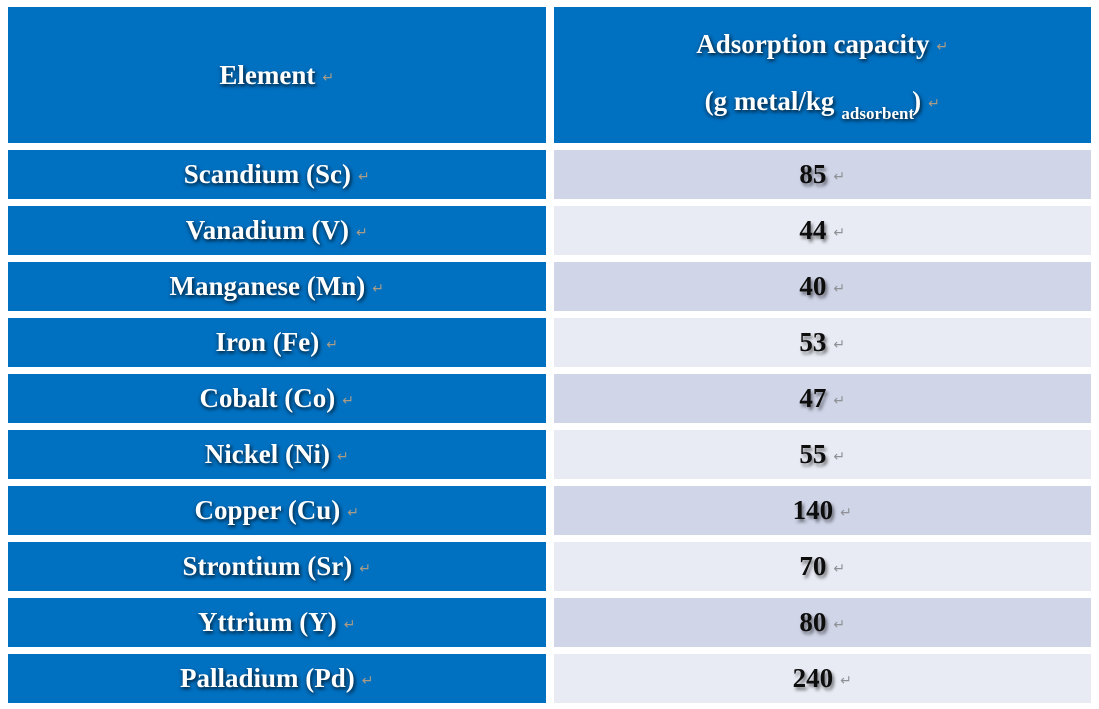 This screenshot has height=709, width=1099. What do you see at coordinates (267, 566) in the screenshot?
I see `element-label: Strontium (Sr)` at bounding box center [267, 566].